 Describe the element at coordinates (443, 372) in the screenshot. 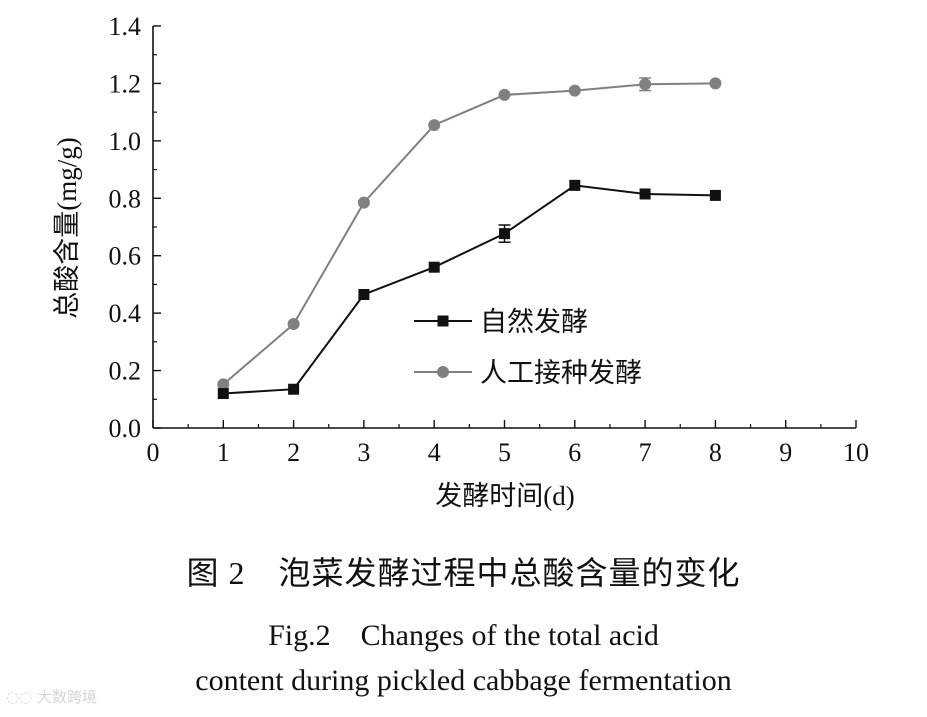

I see `legend-marker-circle` at that location.